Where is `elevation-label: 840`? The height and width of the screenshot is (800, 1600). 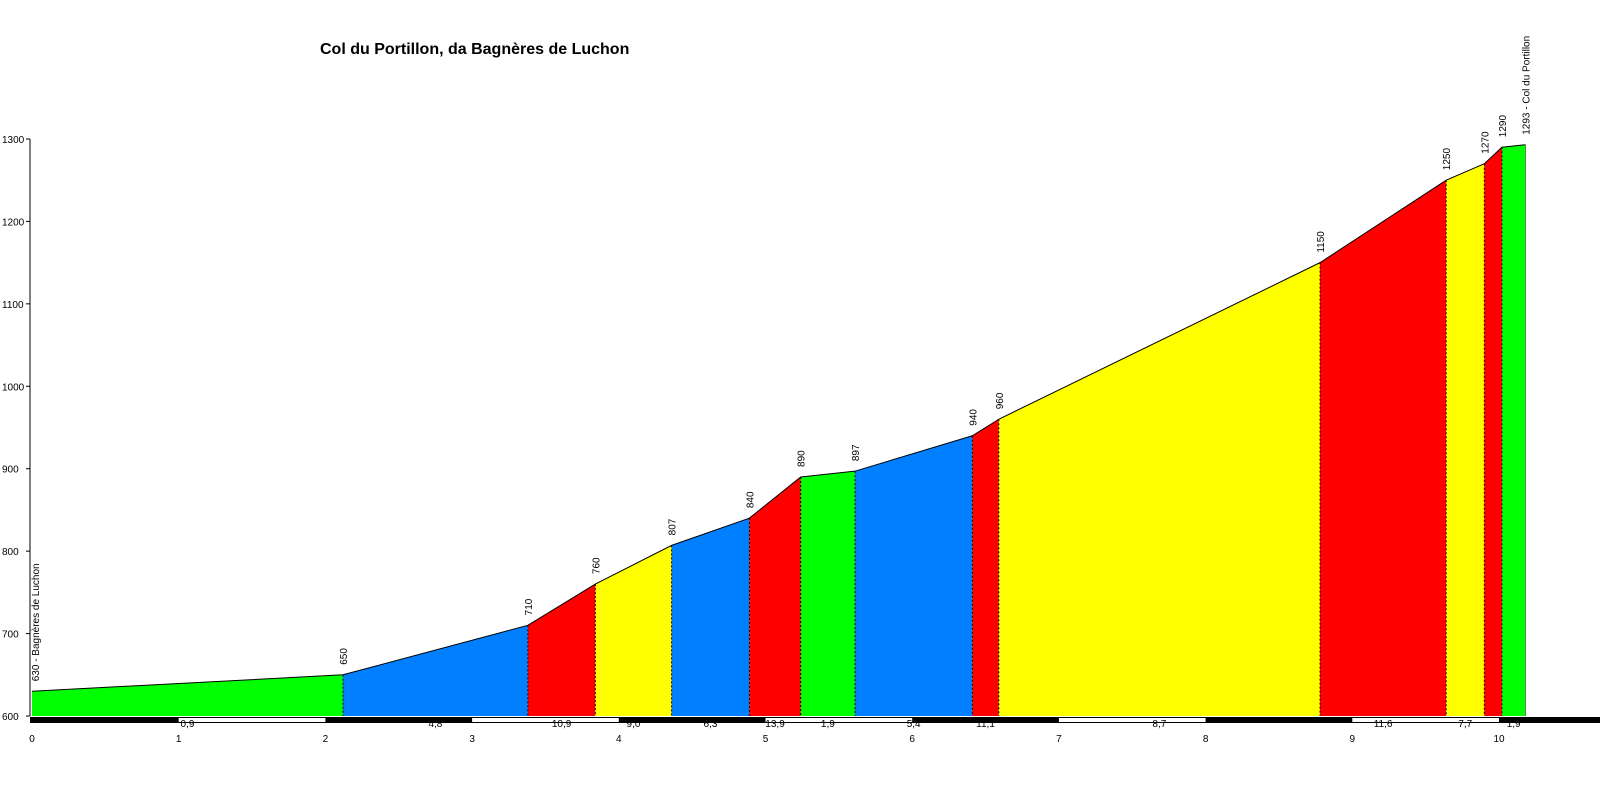 elevation-label: 840 is located at coordinates (750, 499).